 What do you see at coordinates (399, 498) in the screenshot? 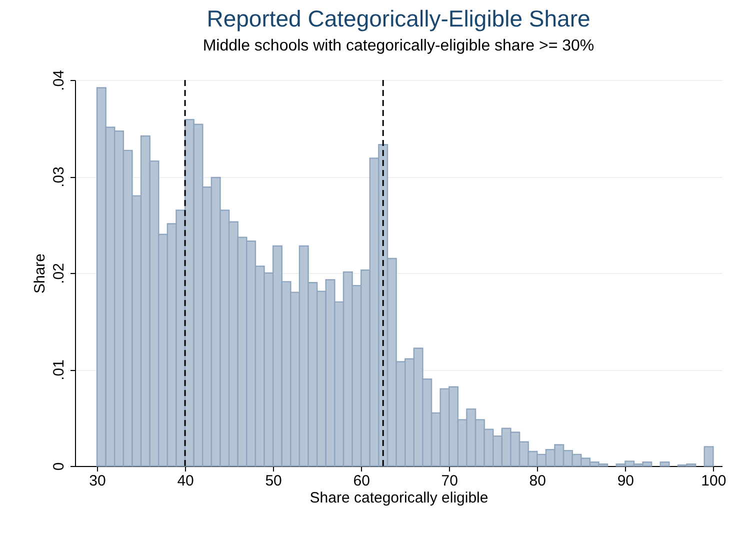
I see `x-axis-title: Share categorically eligible` at bounding box center [399, 498].